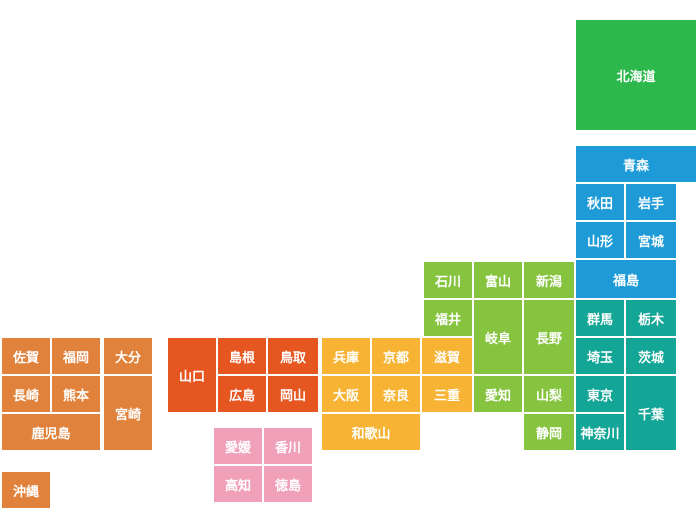 The height and width of the screenshot is (520, 698). Describe the element at coordinates (549, 280) in the screenshot. I see `prefecture-tile: 新潟` at that location.